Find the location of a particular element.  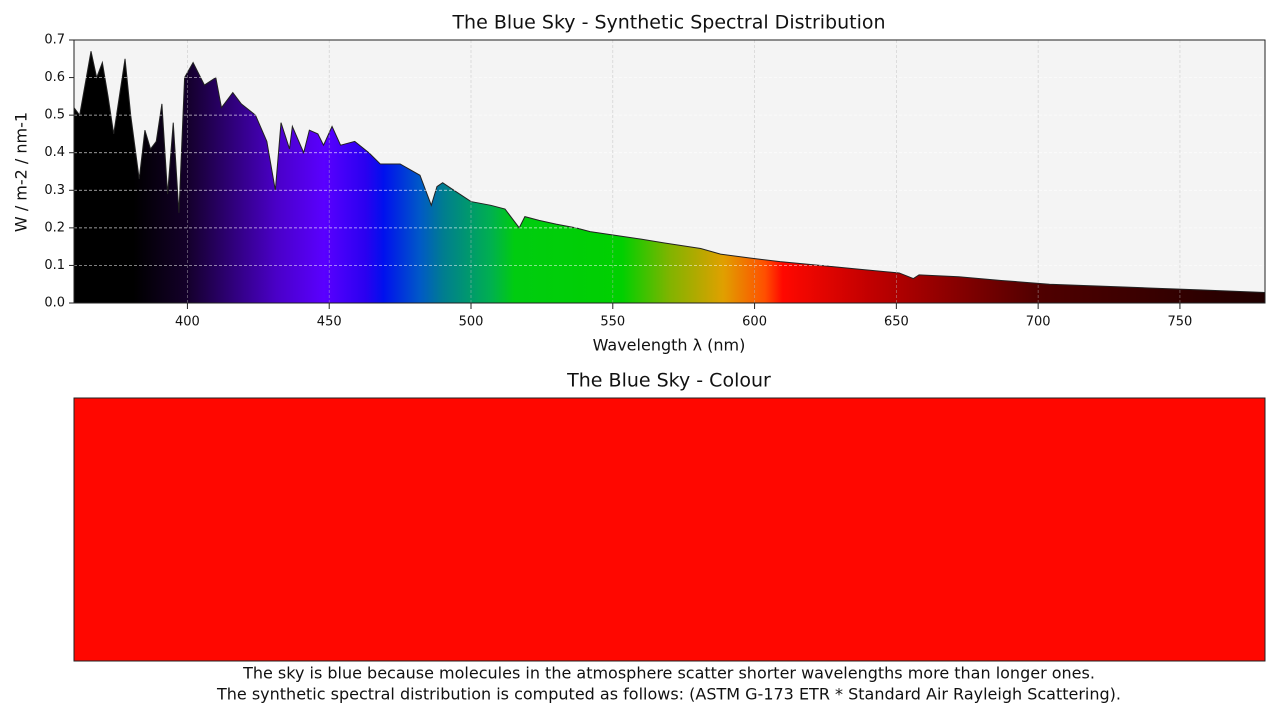

x-tick-label: 550 is located at coordinates (612, 322).